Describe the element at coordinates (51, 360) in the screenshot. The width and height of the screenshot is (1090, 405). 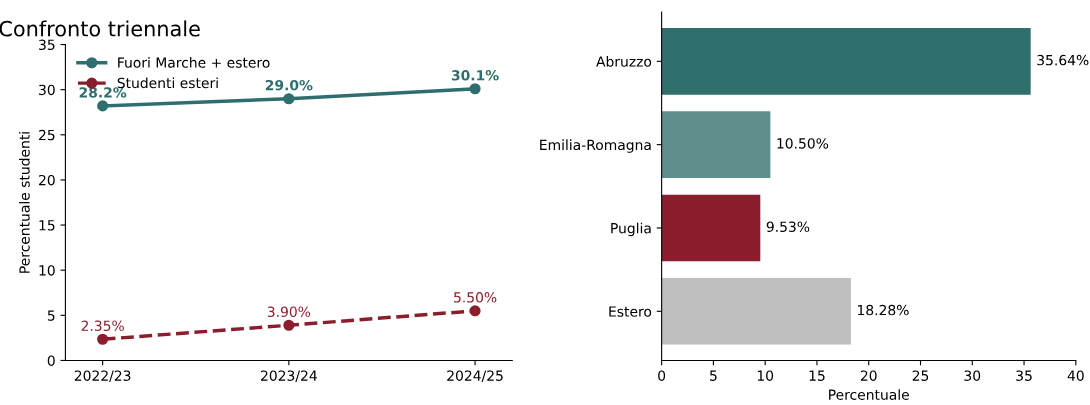
I see `y-tick-label: 0` at that location.